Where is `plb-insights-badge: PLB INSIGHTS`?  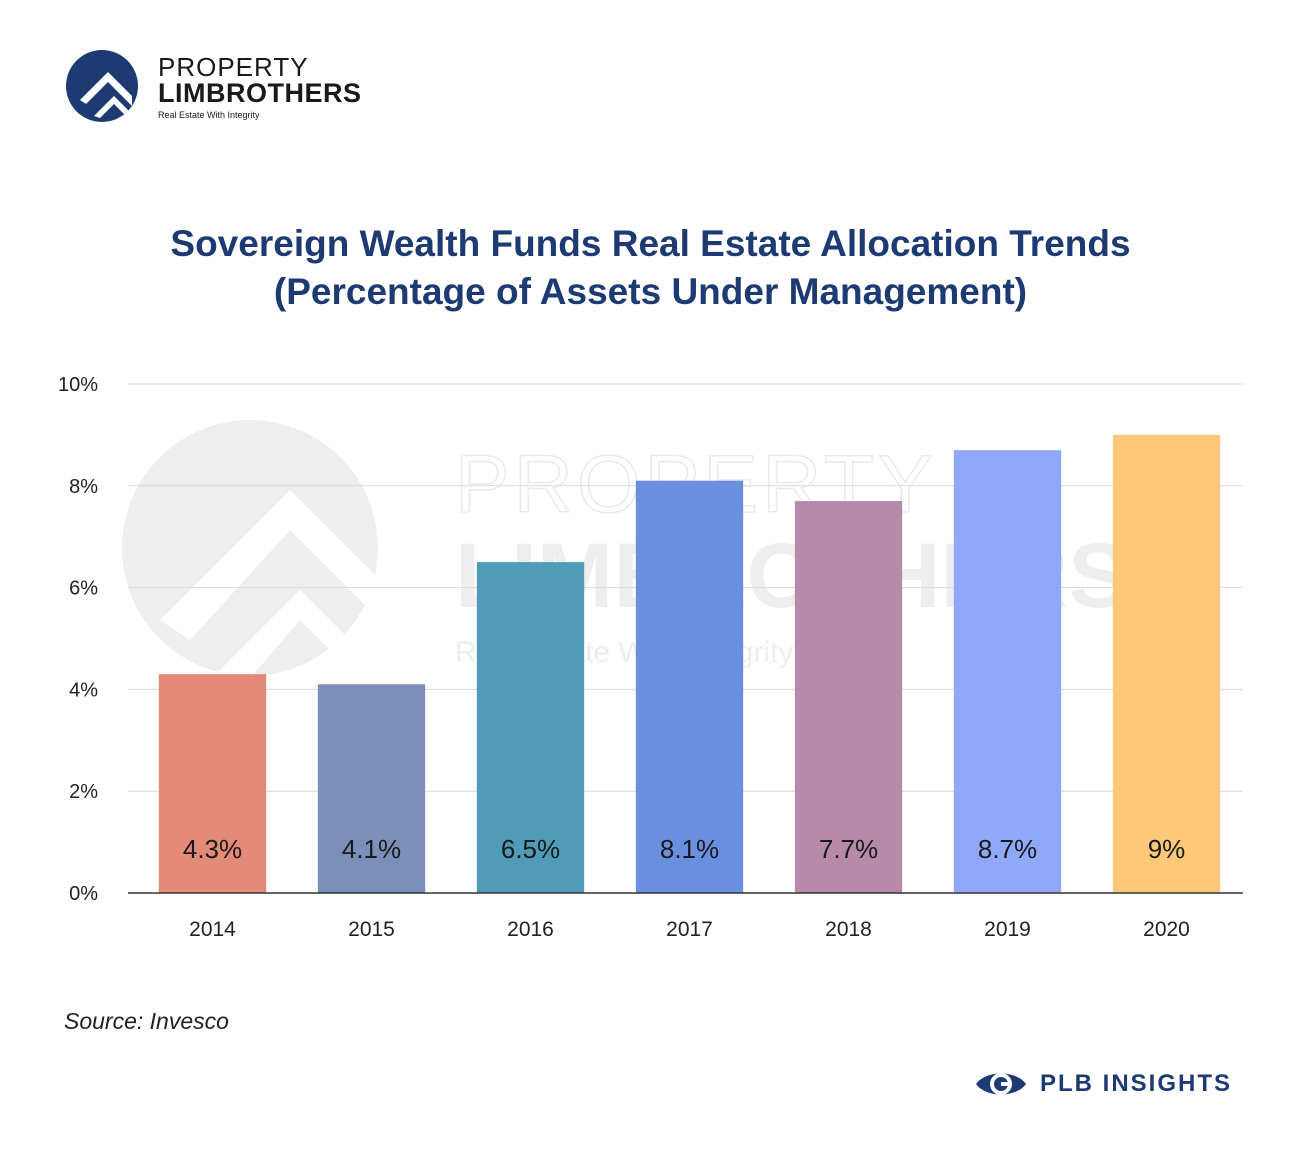 plb-insights-badge: PLB INSIGHTS is located at coordinates (1109, 1084).